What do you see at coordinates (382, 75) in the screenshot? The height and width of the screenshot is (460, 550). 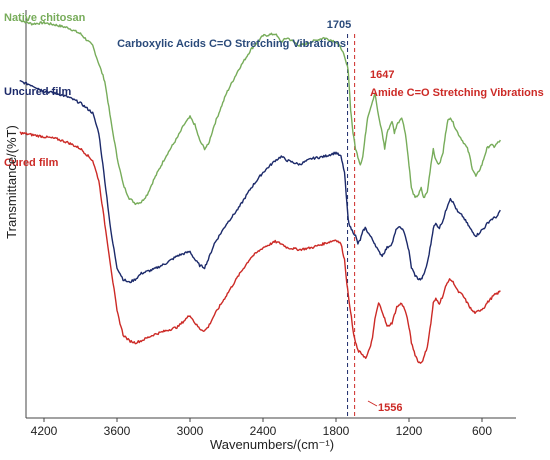 I see `annotation-1647-number: 1647` at bounding box center [382, 75].